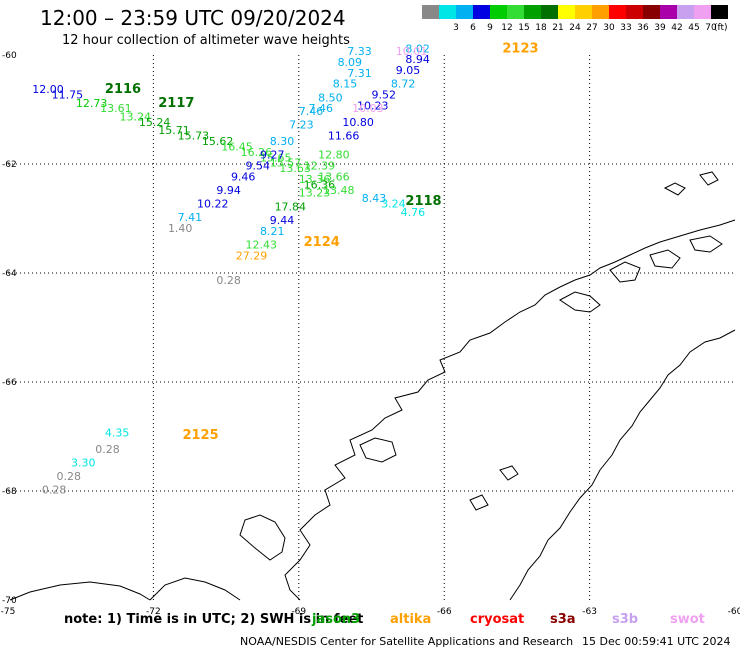 The image size is (740, 650). I want to click on swh-value: 7.23, so click(301, 125).